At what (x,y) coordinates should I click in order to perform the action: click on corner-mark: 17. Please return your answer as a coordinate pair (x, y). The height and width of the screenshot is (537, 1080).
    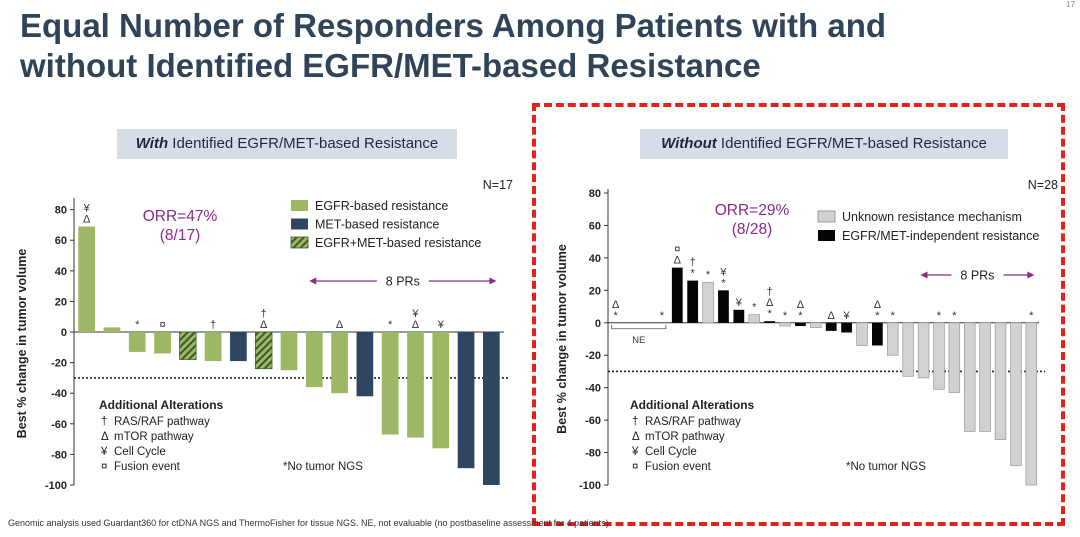
    Looking at the image, I should click on (1070, 4).